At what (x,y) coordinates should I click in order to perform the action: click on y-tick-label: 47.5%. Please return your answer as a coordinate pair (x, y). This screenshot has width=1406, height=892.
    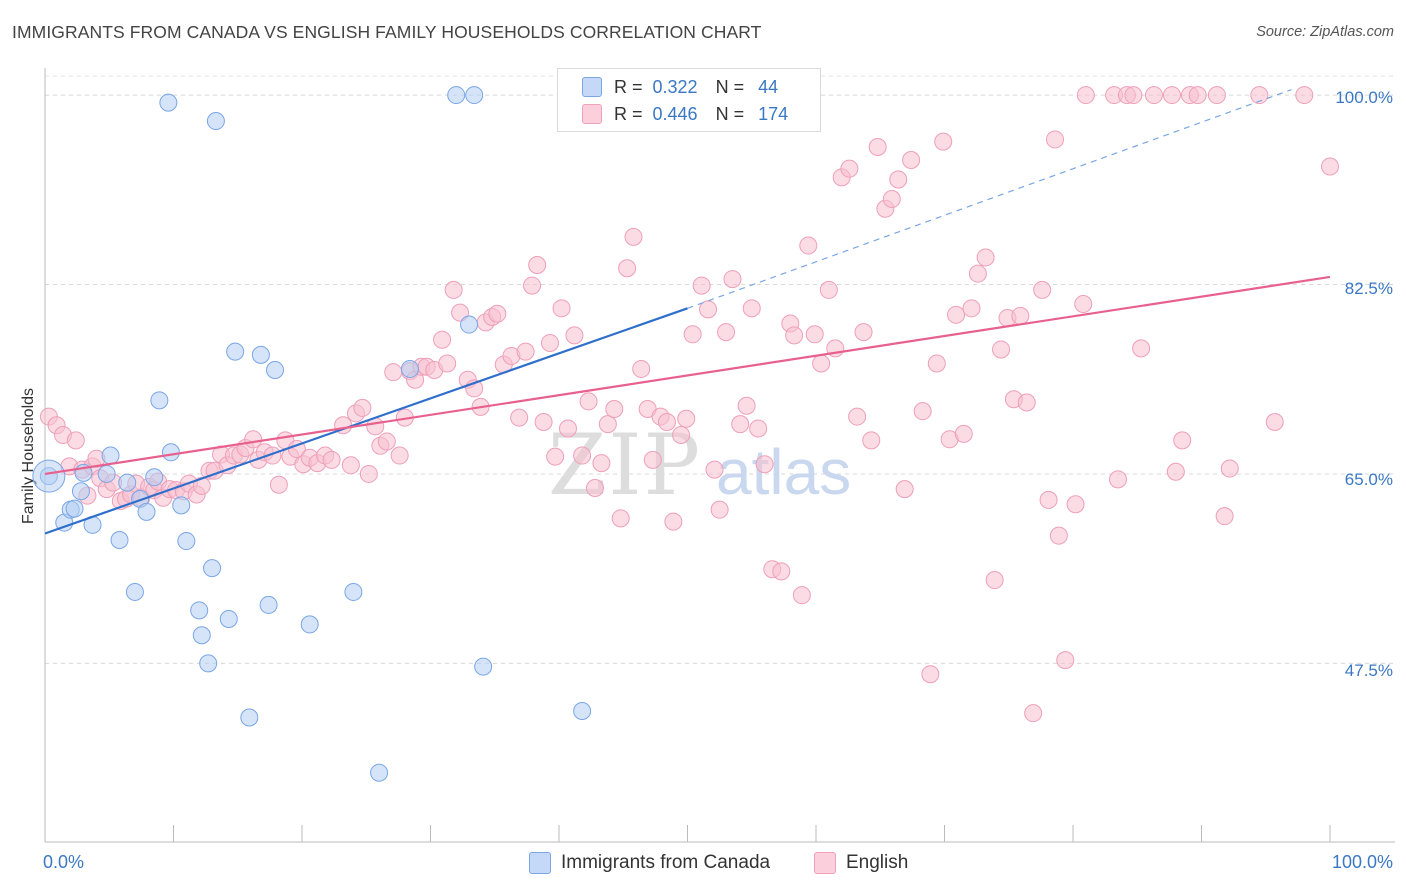
    Looking at the image, I should click on (1368, 670).